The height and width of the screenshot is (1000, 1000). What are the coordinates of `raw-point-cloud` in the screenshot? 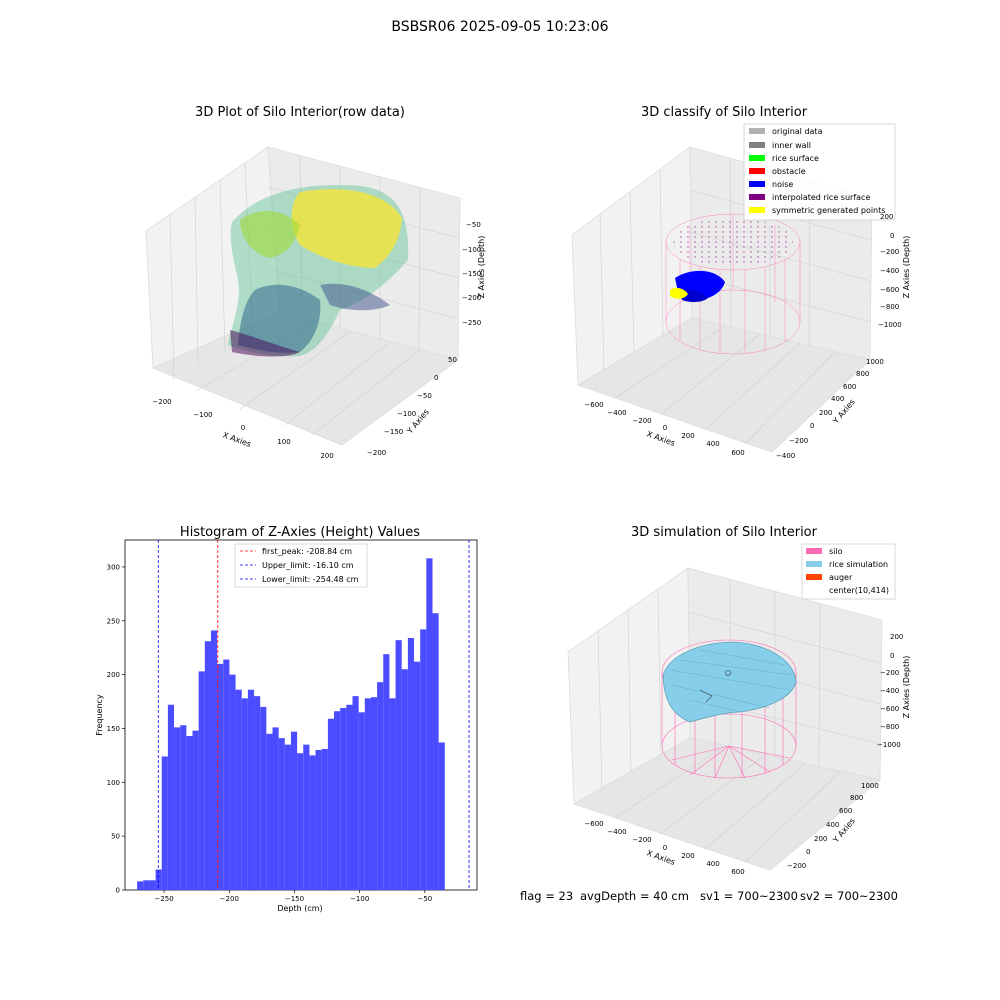 It's located at (318, 271).